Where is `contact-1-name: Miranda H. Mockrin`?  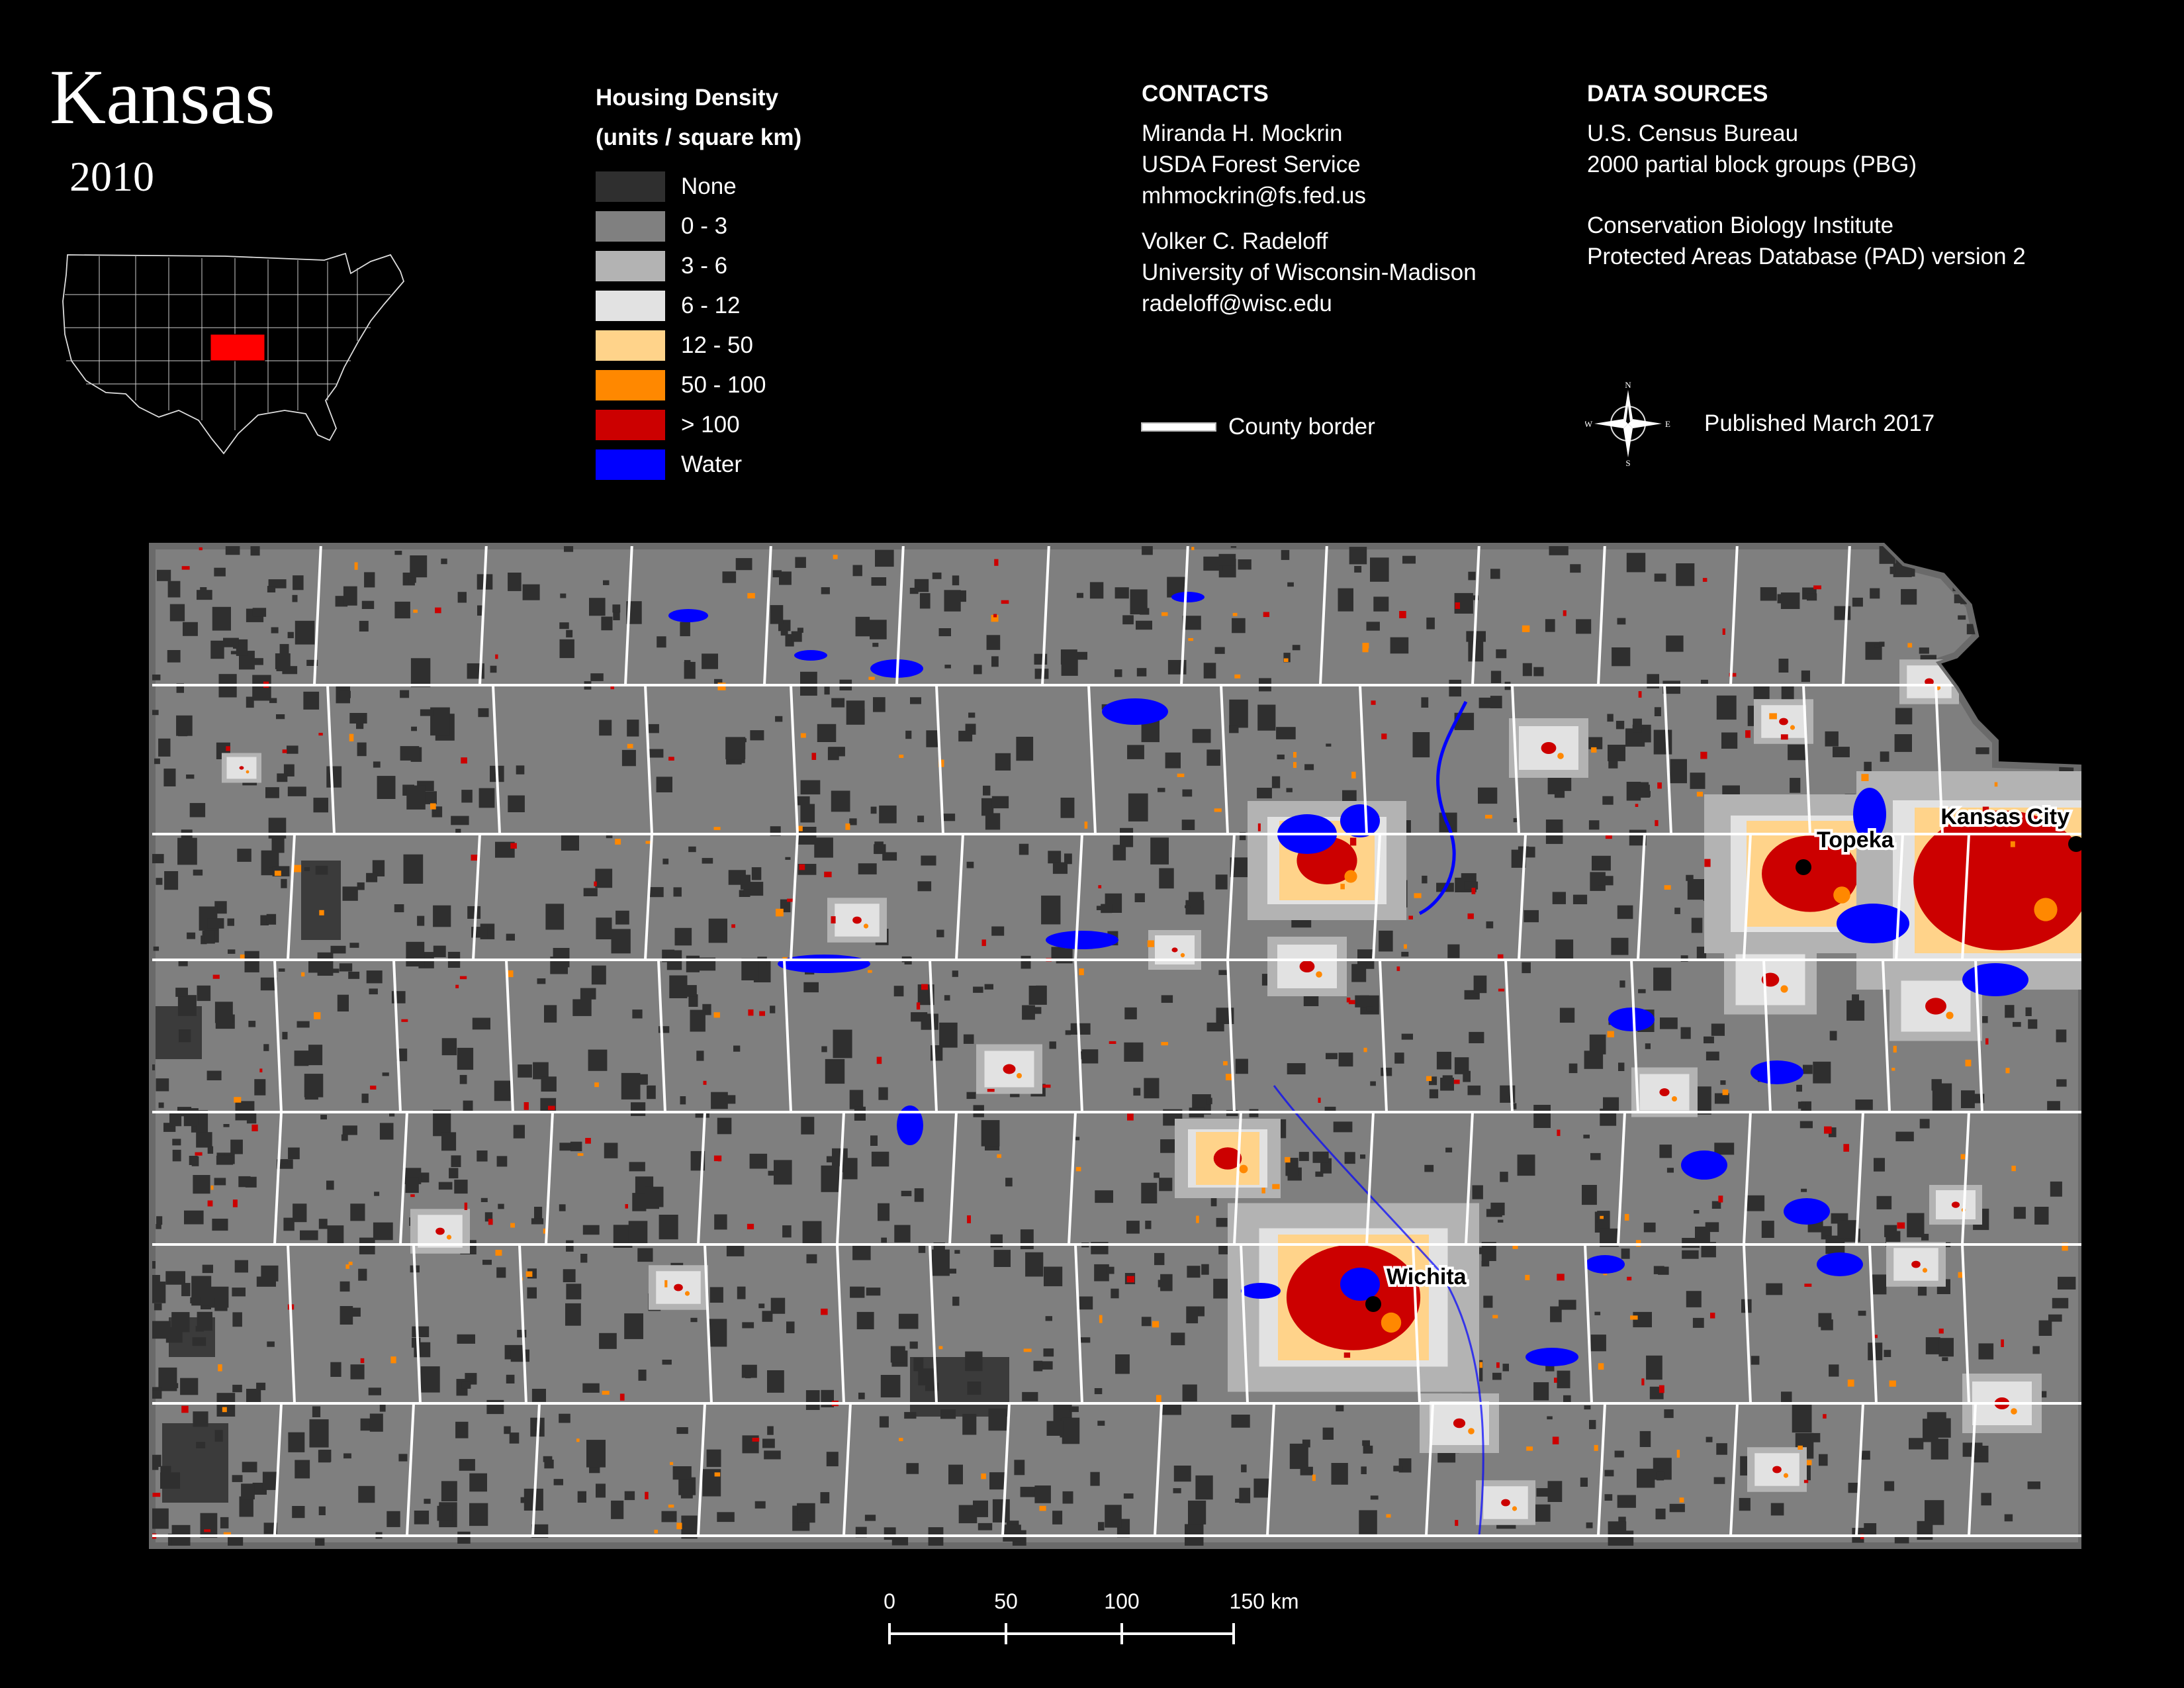
contact-1-name: Miranda H. Mockrin is located at coordinates (1242, 133).